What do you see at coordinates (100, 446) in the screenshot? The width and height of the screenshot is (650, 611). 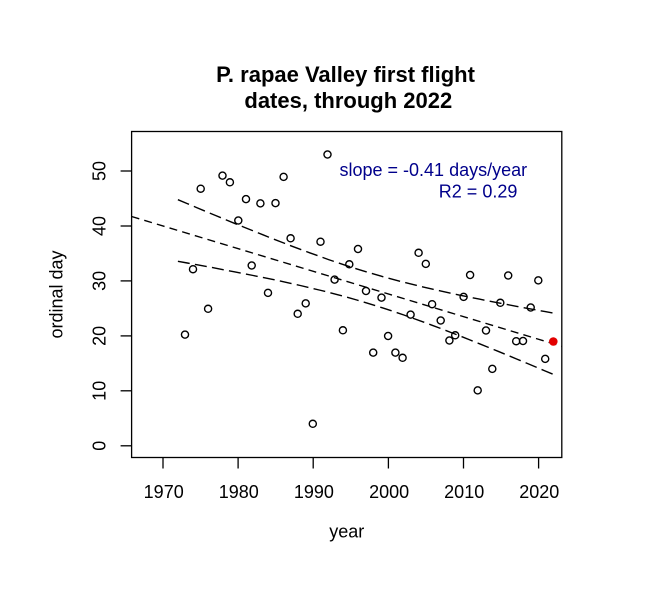 I see `svg-text: 0` at bounding box center [100, 446].